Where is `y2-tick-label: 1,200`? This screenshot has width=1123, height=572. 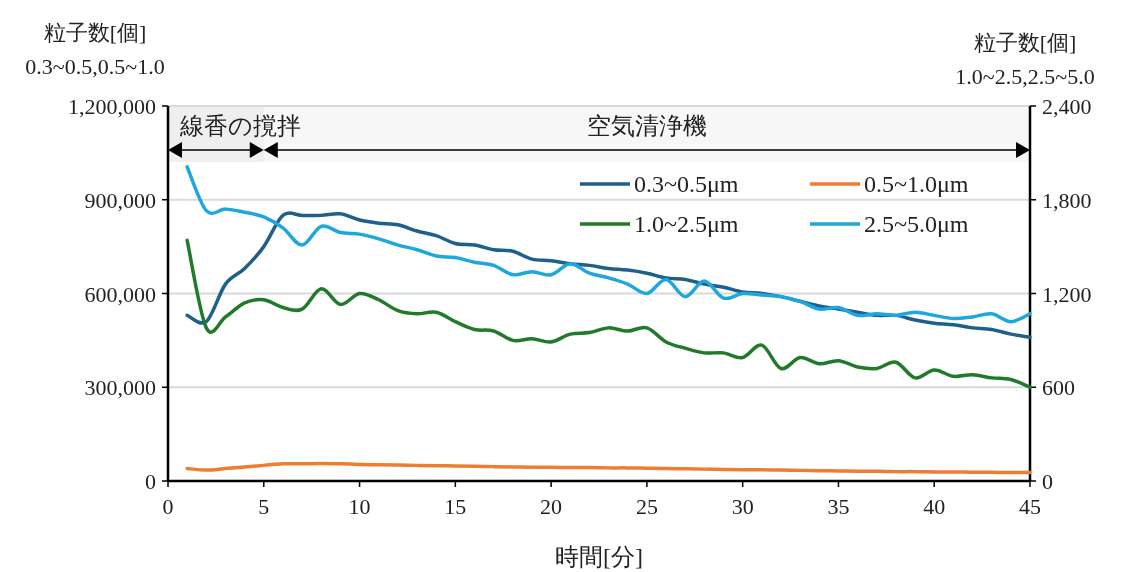
y2-tick-label: 1,200 is located at coordinates (1067, 294).